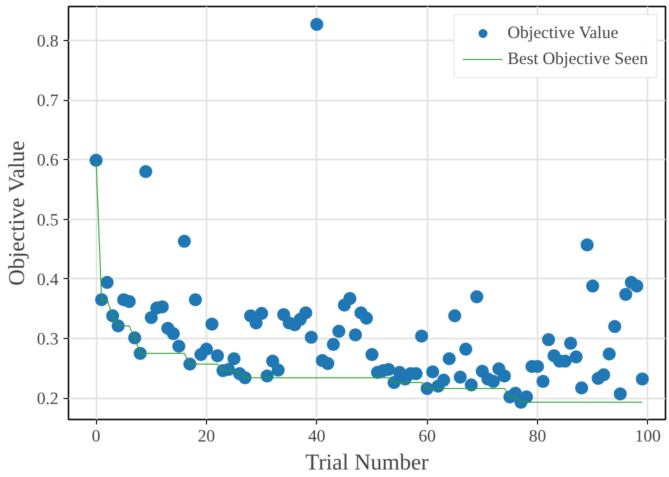 The height and width of the screenshot is (477, 669). Describe the element at coordinates (562, 33) in the screenshot. I see `legend-label: Objective Value` at that location.